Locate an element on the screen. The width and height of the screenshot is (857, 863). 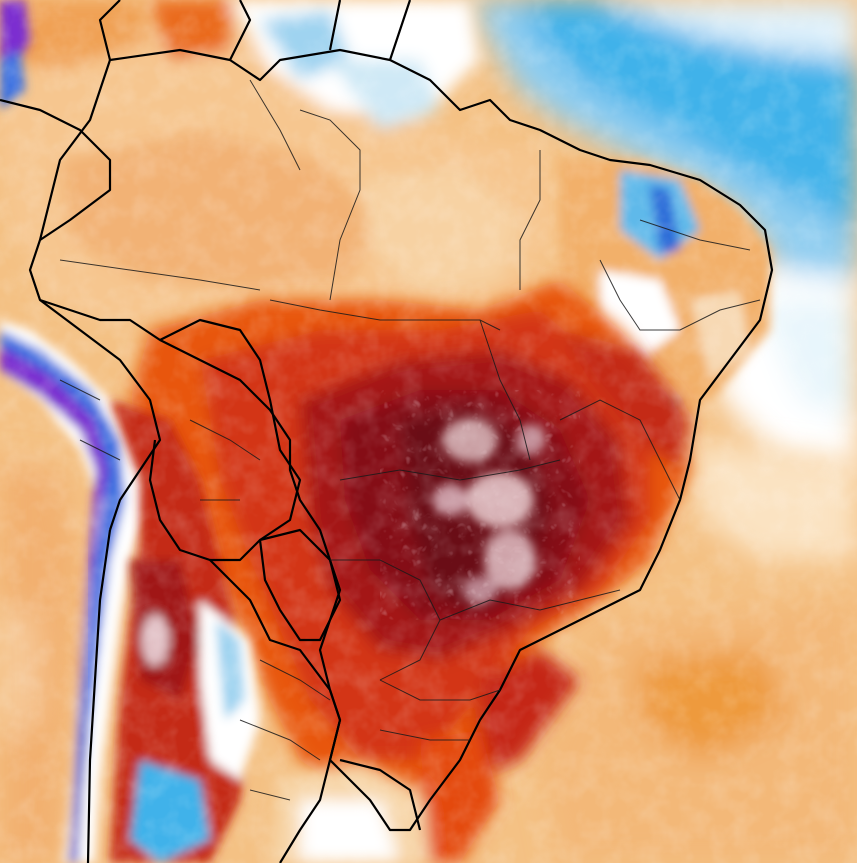
paraguay-border is located at coordinates (300, 585).